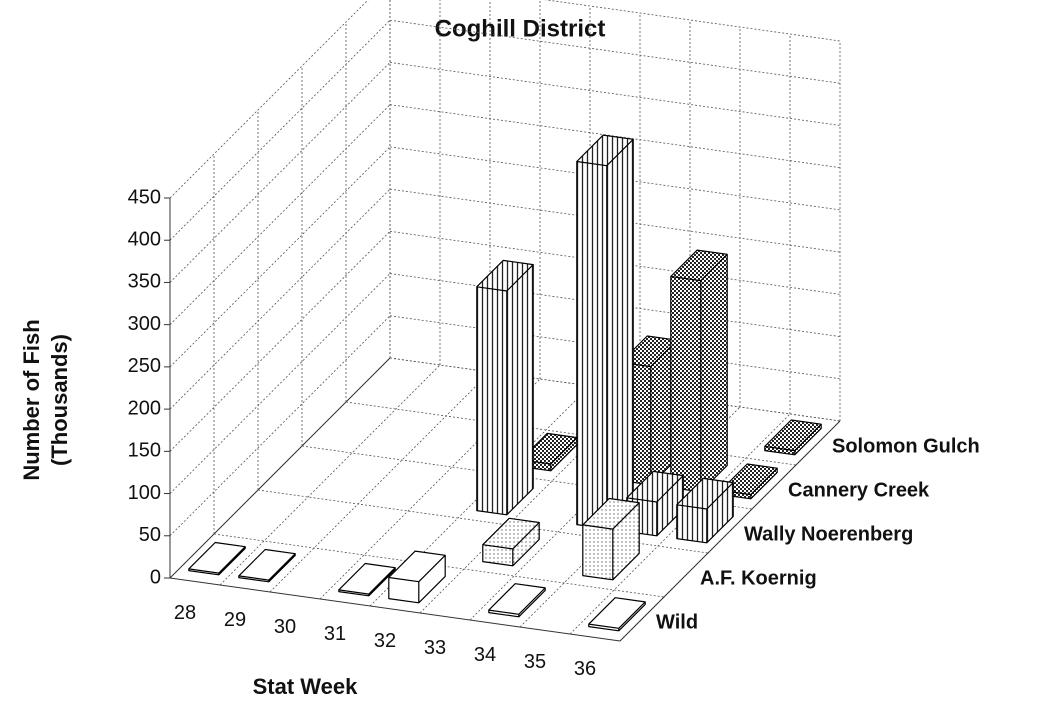 The width and height of the screenshot is (1039, 707). I want to click on y-tick-label: 400, so click(144, 240).